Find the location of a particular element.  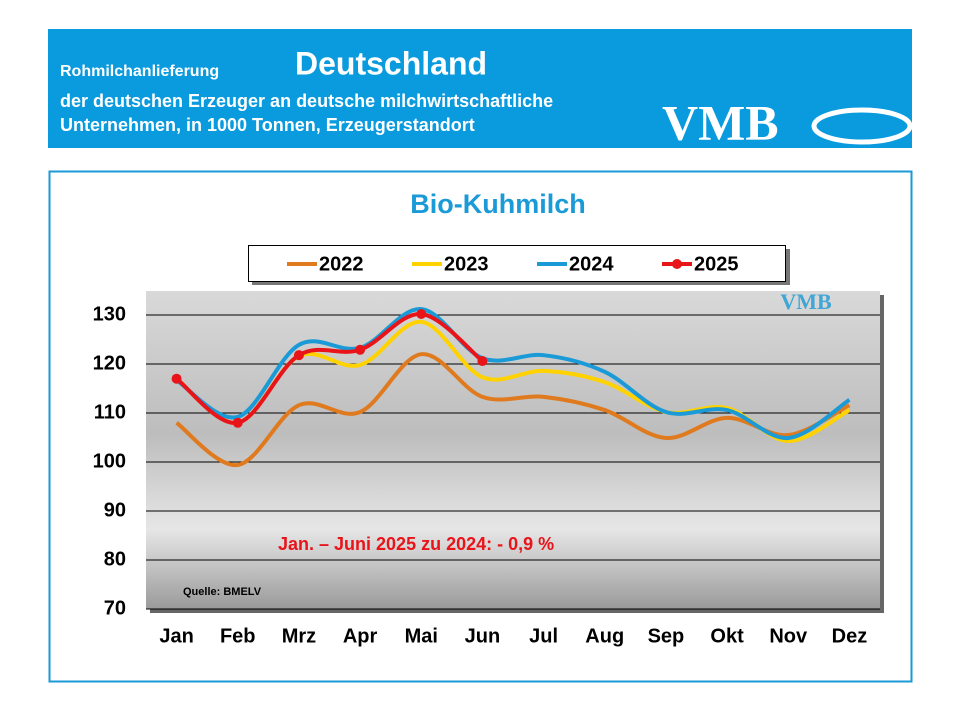

x-tick-label: Okt is located at coordinates (727, 636).